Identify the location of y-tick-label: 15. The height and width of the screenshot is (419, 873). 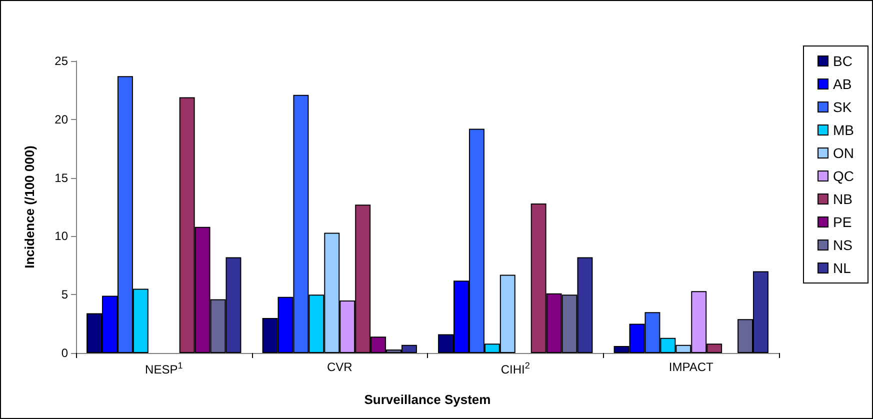
(61, 177).